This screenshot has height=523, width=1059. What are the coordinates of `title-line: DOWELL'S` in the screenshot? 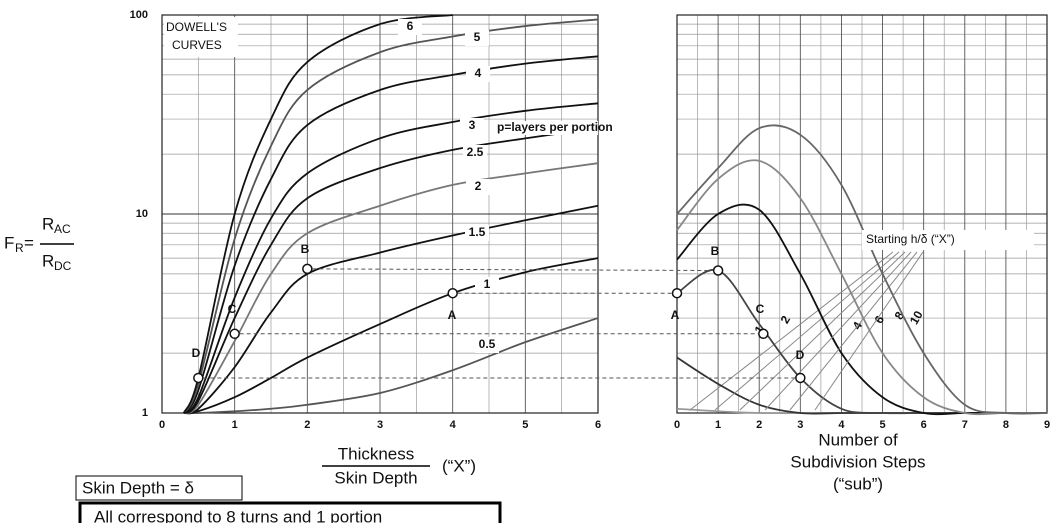 It's located at (196, 27).